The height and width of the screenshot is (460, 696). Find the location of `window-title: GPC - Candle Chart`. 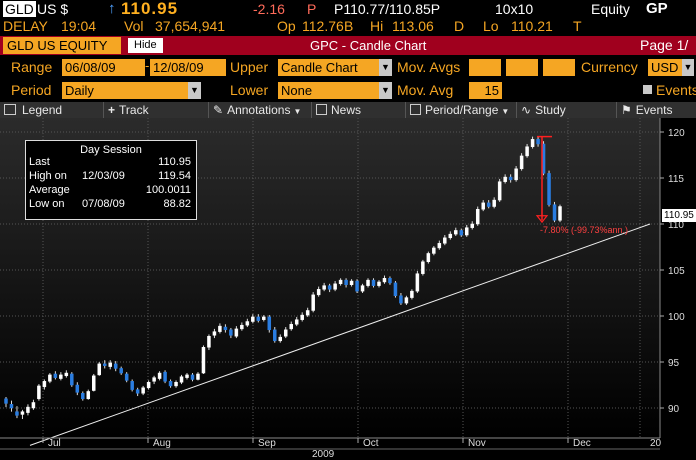

window-title: GPC - Candle Chart is located at coordinates (368, 45).